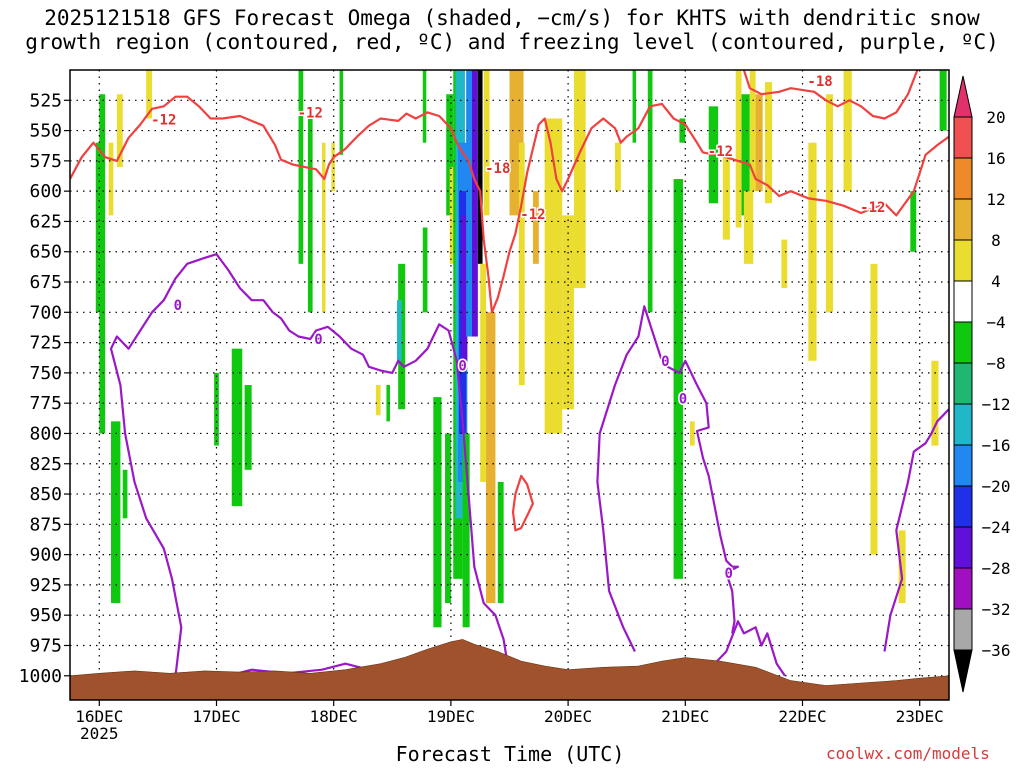 The height and width of the screenshot is (768, 1024). What do you see at coordinates (45, 464) in the screenshot?
I see `y-tick-label-825: 825` at bounding box center [45, 464].